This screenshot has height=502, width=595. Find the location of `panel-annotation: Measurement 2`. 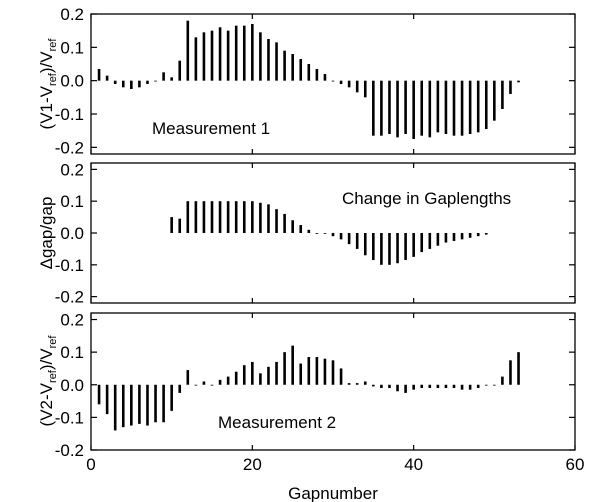

panel-annotation: Measurement 2 is located at coordinates (277, 422).